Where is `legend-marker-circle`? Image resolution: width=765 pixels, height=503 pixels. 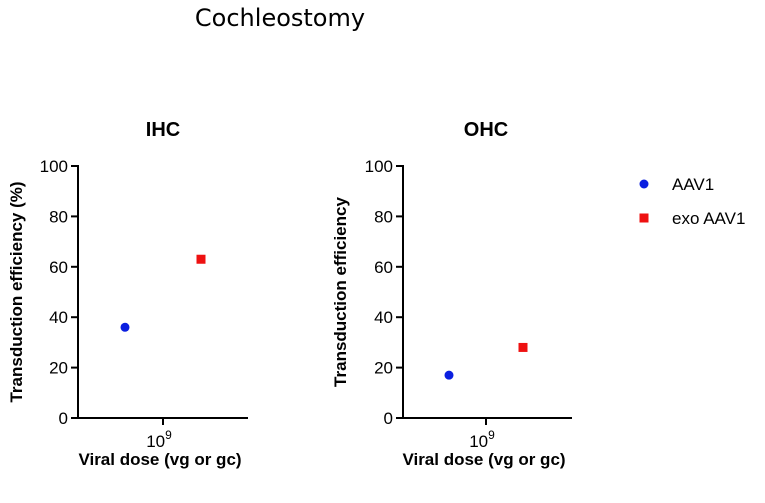
legend-marker-circle is located at coordinates (644, 184).